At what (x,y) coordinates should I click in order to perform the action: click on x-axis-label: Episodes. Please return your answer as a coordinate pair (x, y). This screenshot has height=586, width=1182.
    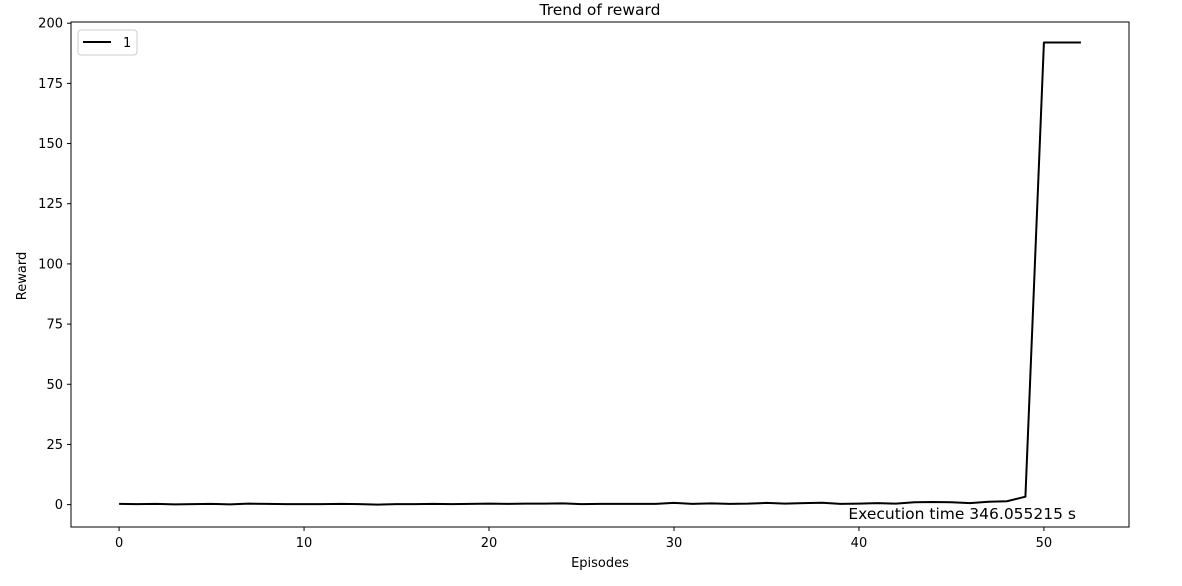
    Looking at the image, I should click on (600, 563).